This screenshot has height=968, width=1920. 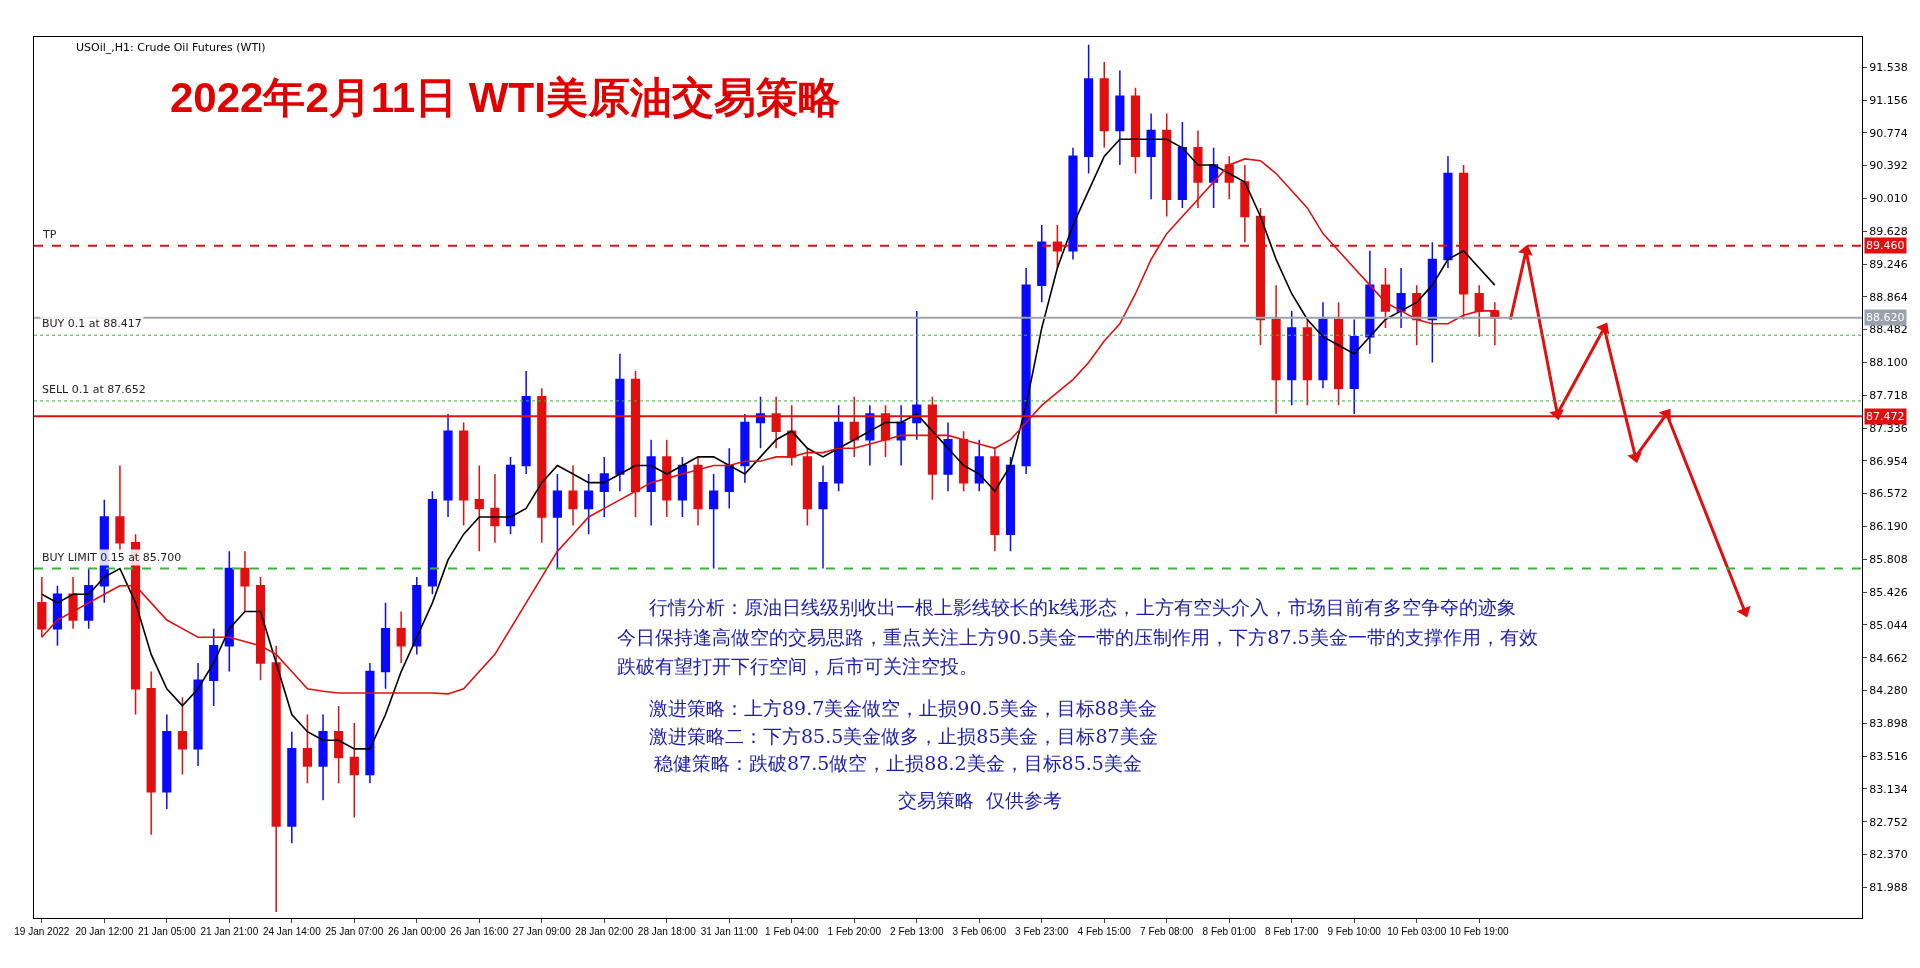 I want to click on y-tick-label: 90.010, so click(x=1888, y=199).